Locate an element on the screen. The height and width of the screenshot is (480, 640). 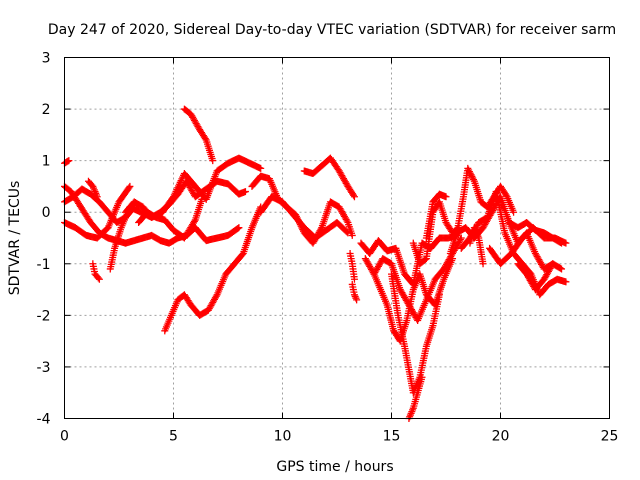
y-tick-label: -4 is located at coordinates (44, 420).